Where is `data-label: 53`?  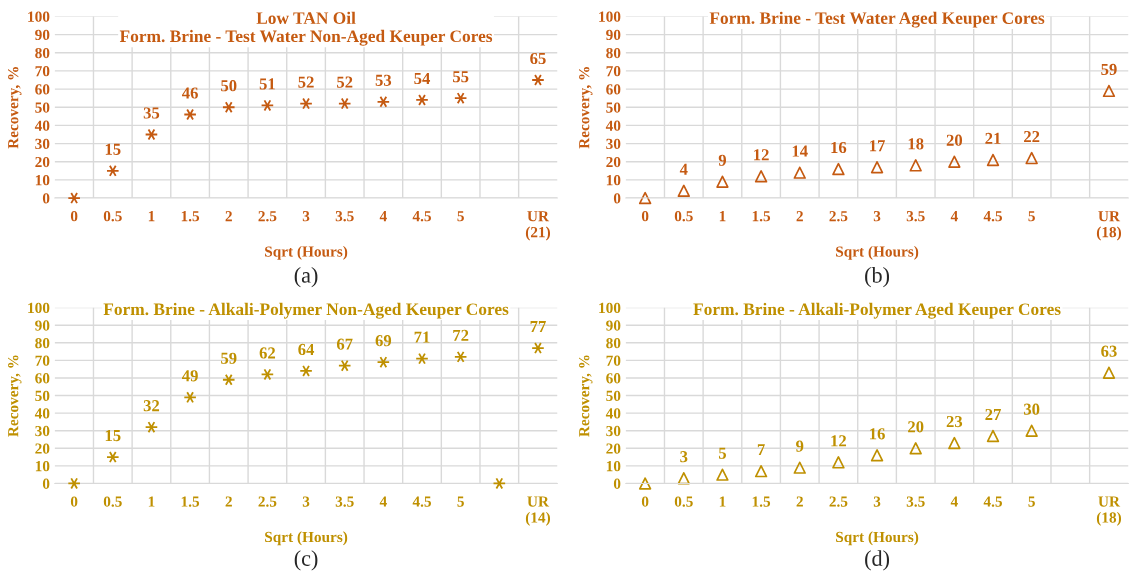 data-label: 53 is located at coordinates (383, 80).